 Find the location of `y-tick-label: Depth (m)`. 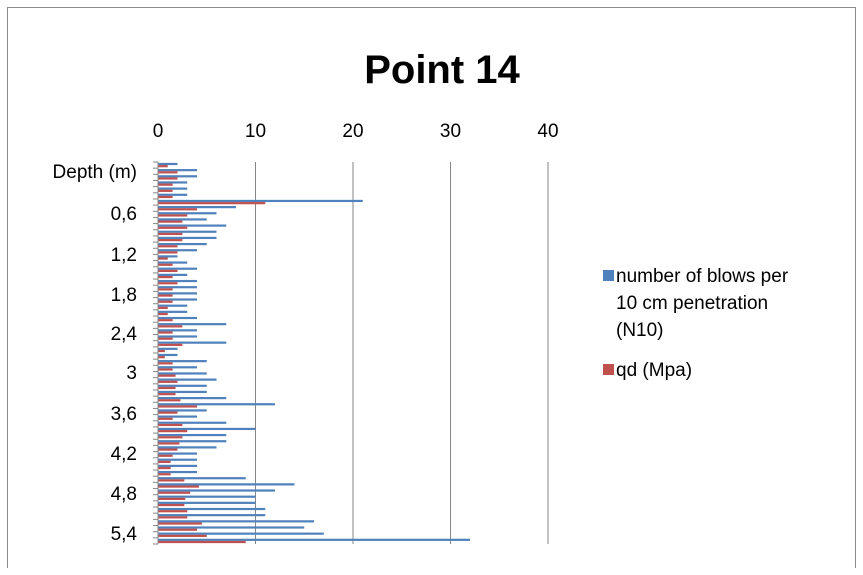

y-tick-label: Depth (m) is located at coordinates (95, 172).